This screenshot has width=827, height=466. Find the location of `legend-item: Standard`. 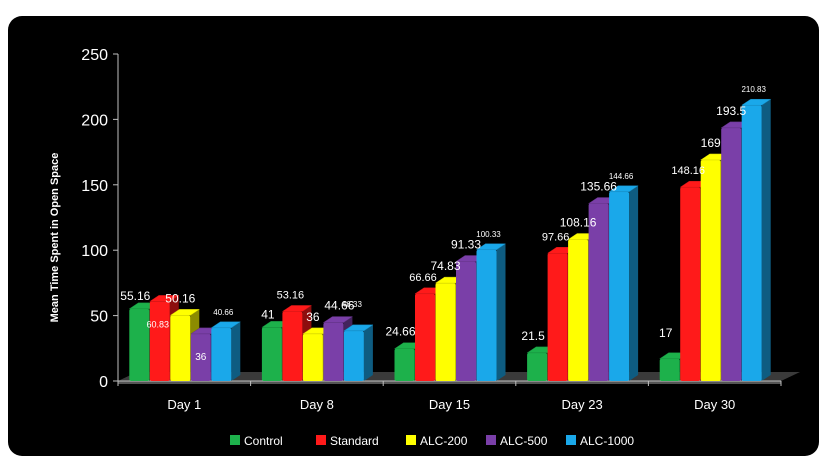

legend-item: Standard is located at coordinates (347, 441).